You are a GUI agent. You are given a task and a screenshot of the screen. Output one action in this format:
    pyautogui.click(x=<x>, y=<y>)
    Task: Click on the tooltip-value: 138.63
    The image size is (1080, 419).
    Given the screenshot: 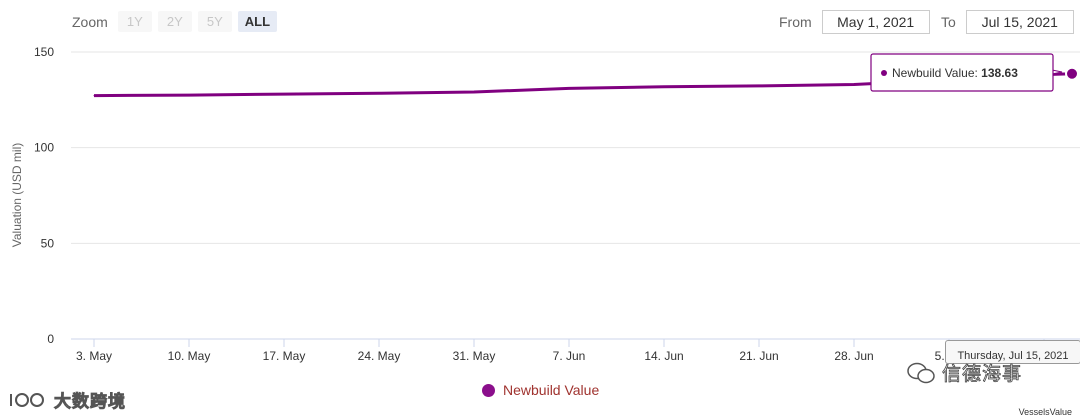 What is the action you would take?
    pyautogui.click(x=999, y=73)
    